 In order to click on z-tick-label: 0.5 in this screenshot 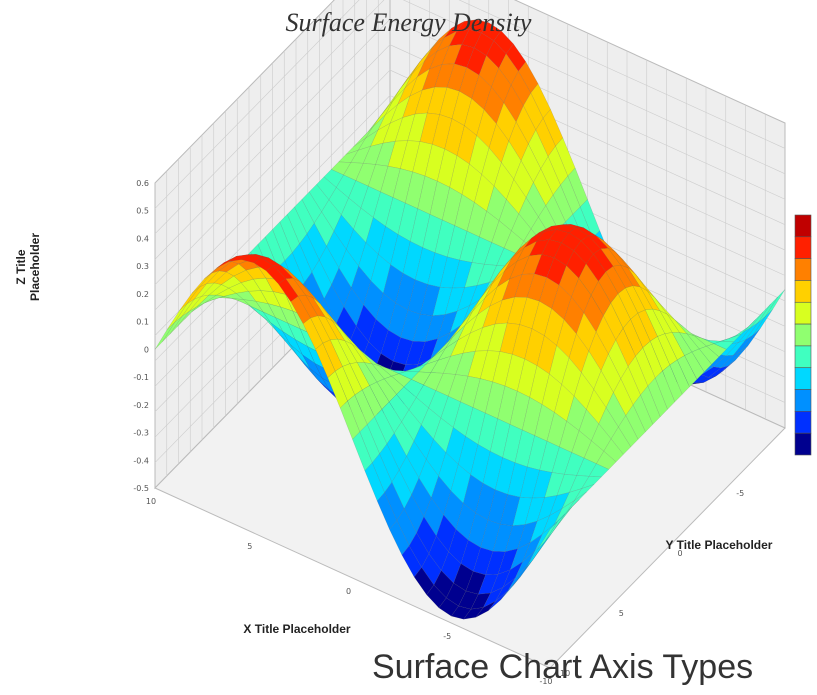, I will do `click(142, 211)`.